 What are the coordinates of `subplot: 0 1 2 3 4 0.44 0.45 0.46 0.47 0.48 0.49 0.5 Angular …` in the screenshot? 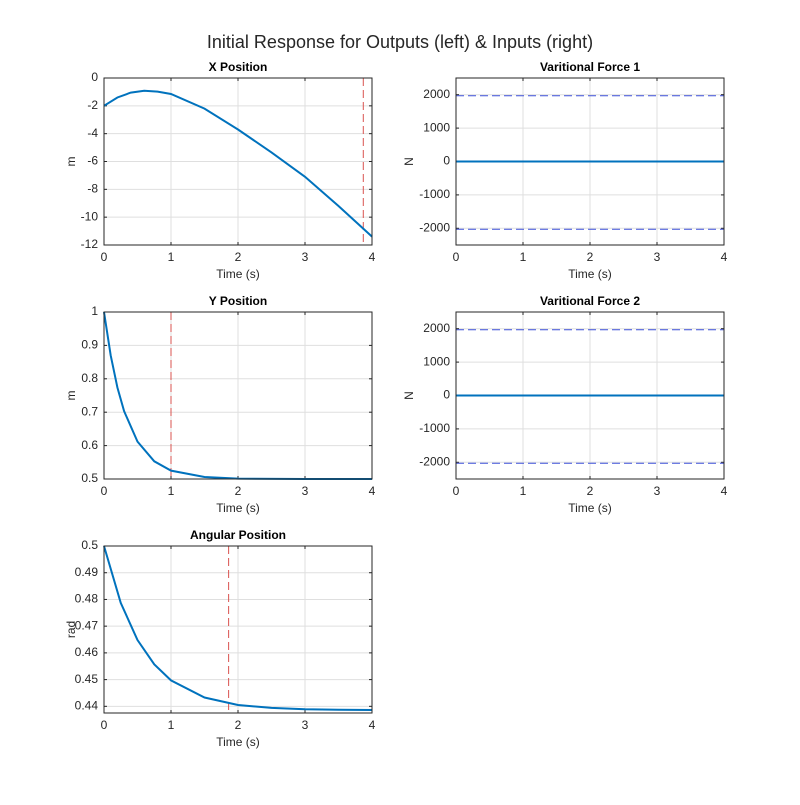 It's located at (219, 638).